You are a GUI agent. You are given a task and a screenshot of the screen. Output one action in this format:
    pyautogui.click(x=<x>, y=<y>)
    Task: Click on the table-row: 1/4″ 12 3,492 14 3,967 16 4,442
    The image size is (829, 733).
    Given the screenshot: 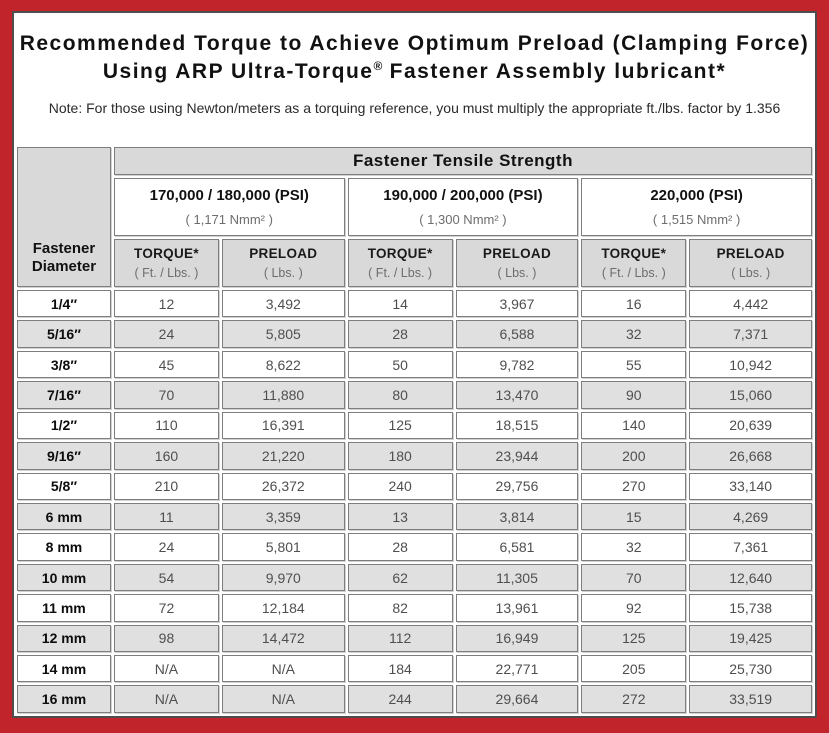 What is the action you would take?
    pyautogui.click(x=414, y=304)
    